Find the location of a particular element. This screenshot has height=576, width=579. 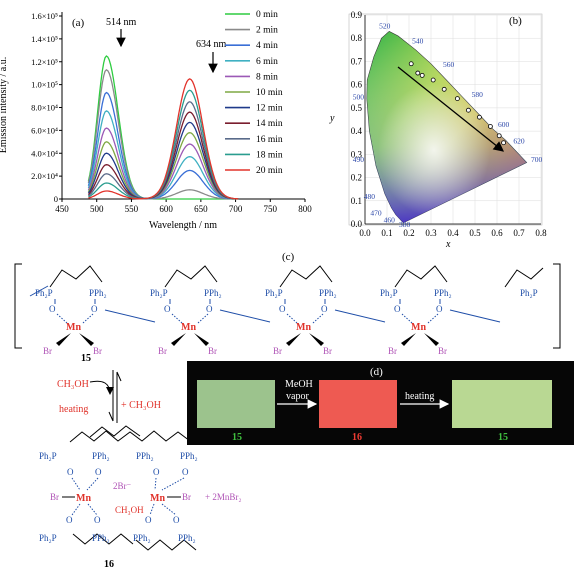

photo-label: 15 is located at coordinates (237, 437).